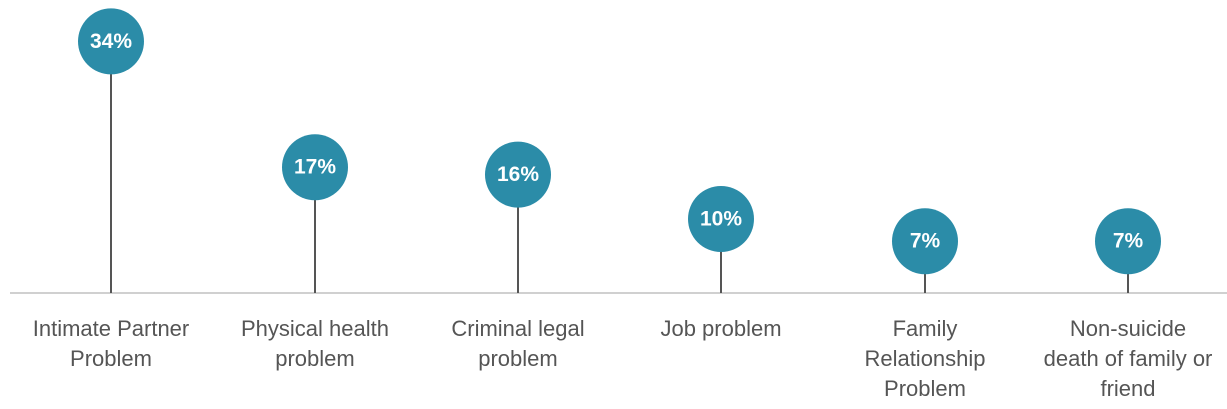  Describe the element at coordinates (721, 328) in the screenshot. I see `category-label: Job problem` at that location.